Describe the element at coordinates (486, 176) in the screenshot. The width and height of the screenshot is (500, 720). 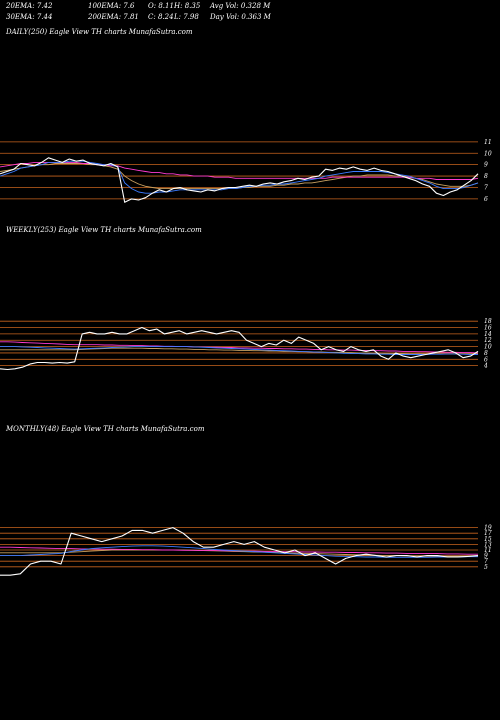
I see `daily-y-tick-label: 8` at that location.